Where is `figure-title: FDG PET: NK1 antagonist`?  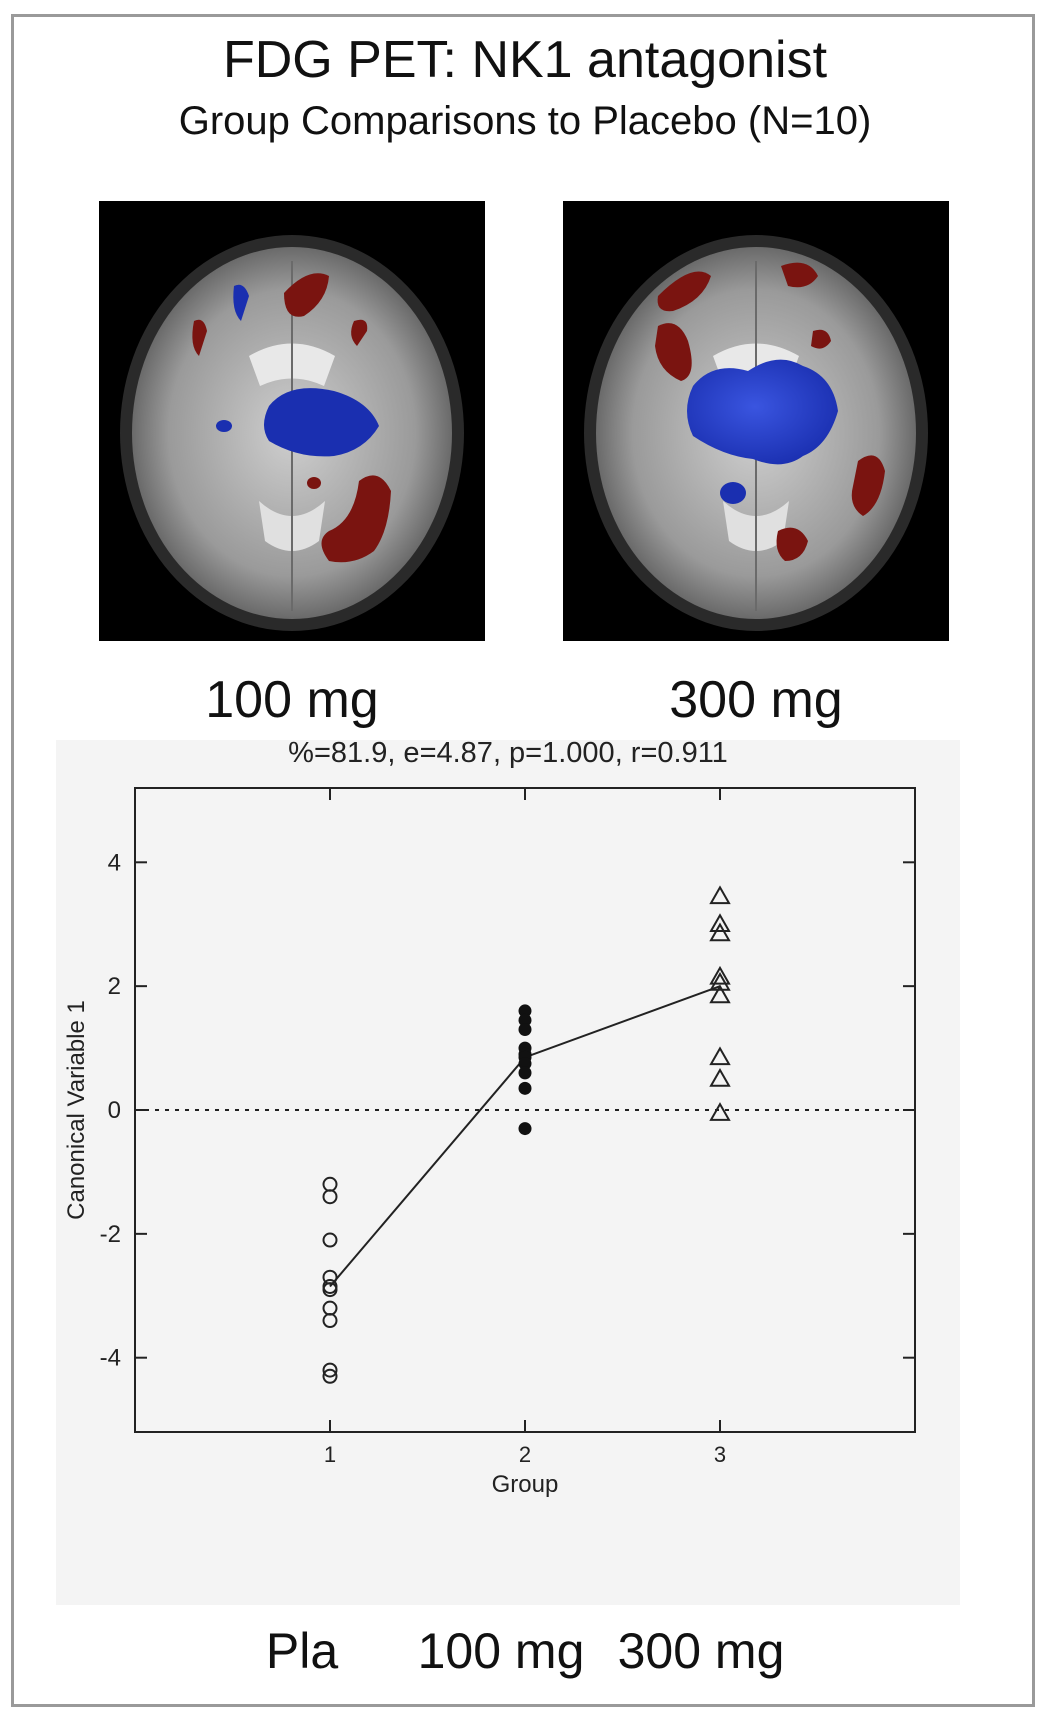
figure-title: FDG PET: NK1 antagonist is located at coordinates (525, 60).